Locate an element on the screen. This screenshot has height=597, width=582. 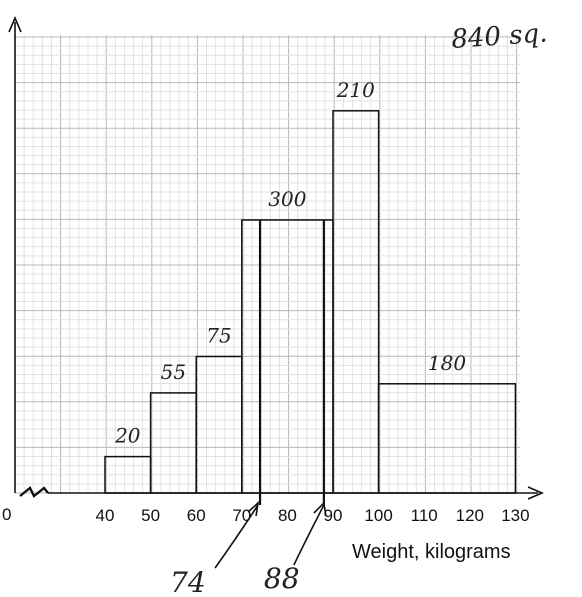
x-tick-label: 70 is located at coordinates (241, 515).